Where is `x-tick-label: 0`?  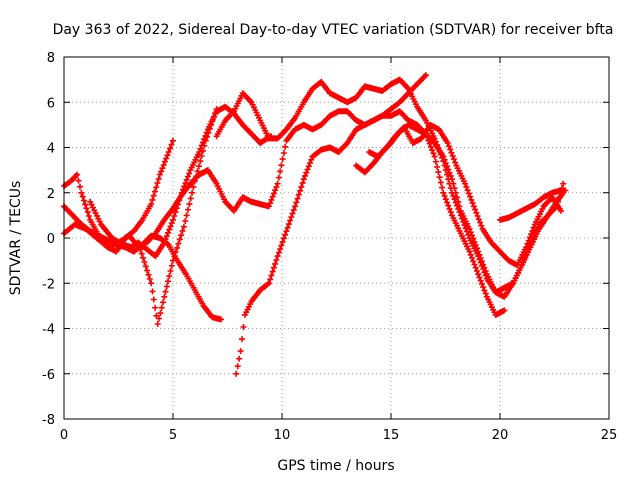
x-tick-label: 0 is located at coordinates (64, 435).